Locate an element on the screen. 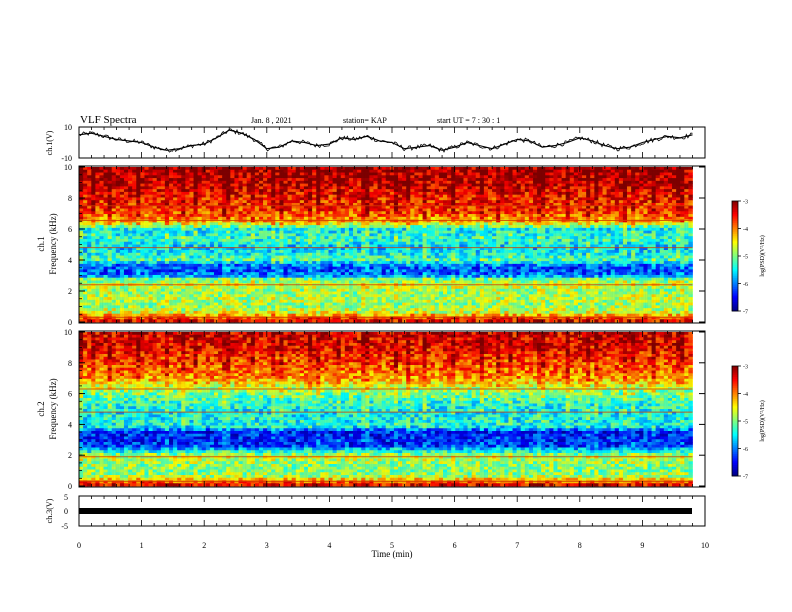 The width and height of the screenshot is (792, 612). ch1-waveform-ytick-top: 10 is located at coordinates (68, 127).